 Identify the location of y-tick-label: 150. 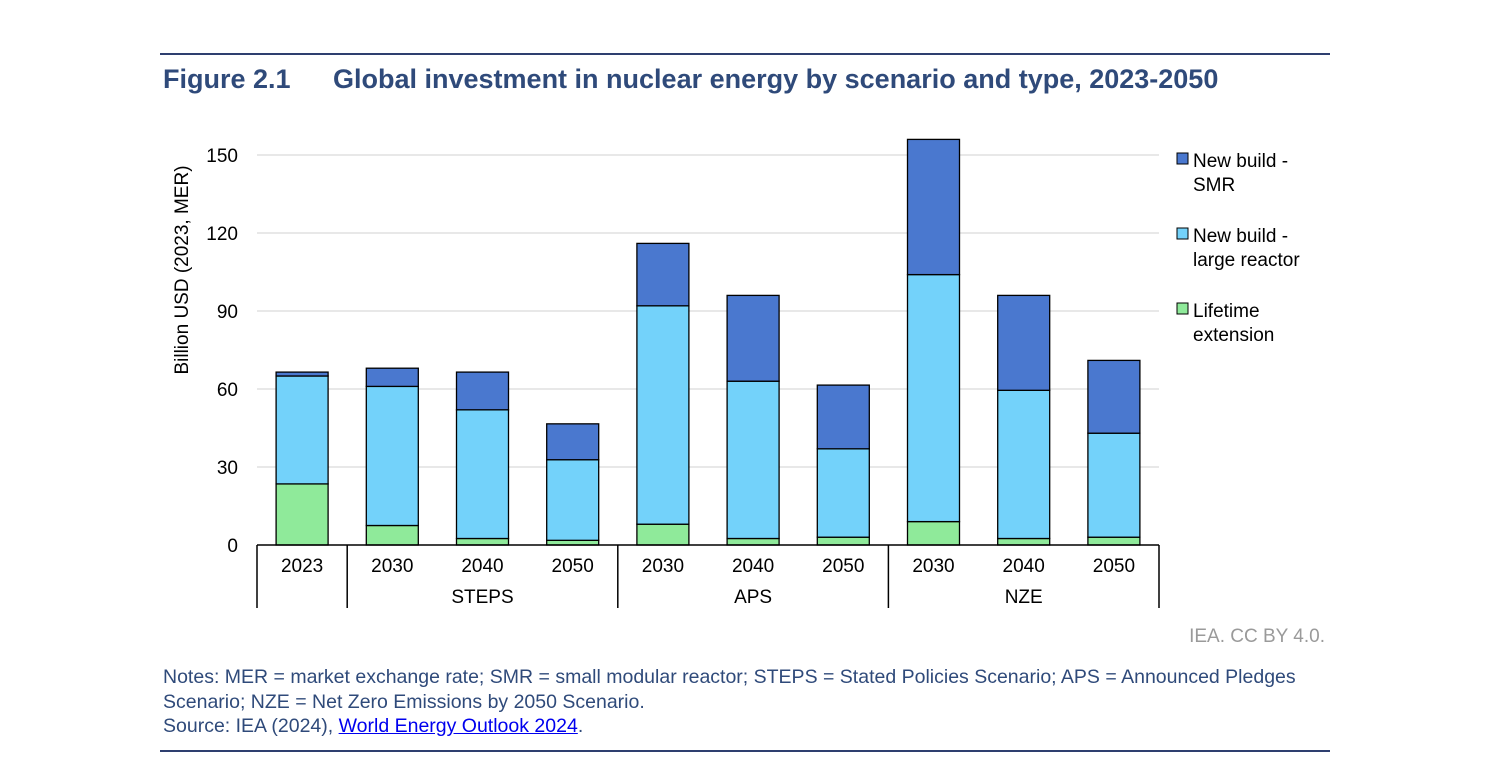
(222, 156).